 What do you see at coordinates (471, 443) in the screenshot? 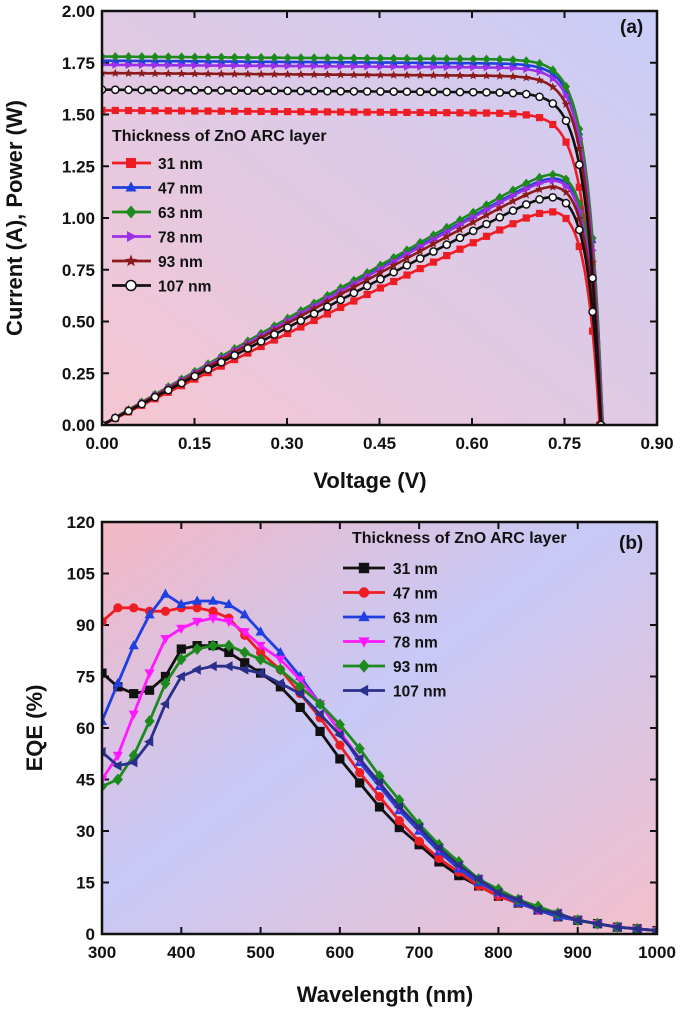
I see `x-tick-label: 0.60` at bounding box center [471, 443].